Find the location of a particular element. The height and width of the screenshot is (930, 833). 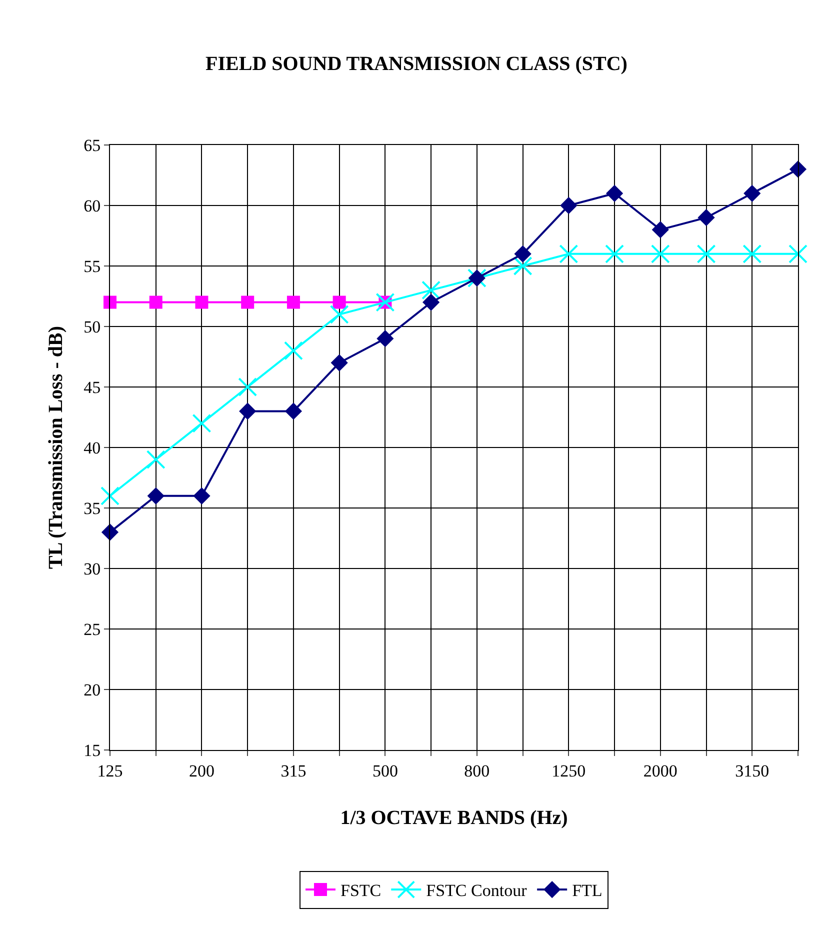

x-tick-label: 3150 is located at coordinates (752, 770).